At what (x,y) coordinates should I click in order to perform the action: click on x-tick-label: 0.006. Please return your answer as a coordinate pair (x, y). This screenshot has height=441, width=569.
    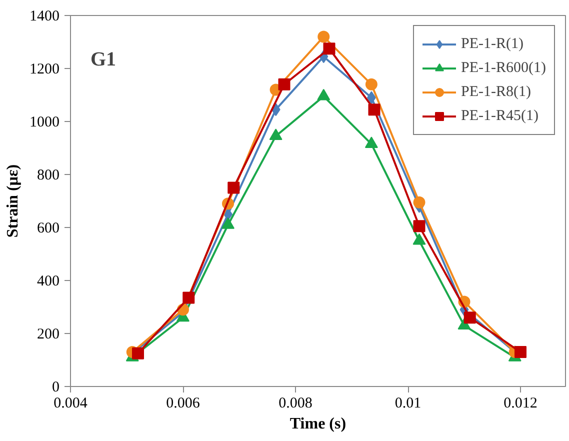
    Looking at the image, I should click on (183, 404).